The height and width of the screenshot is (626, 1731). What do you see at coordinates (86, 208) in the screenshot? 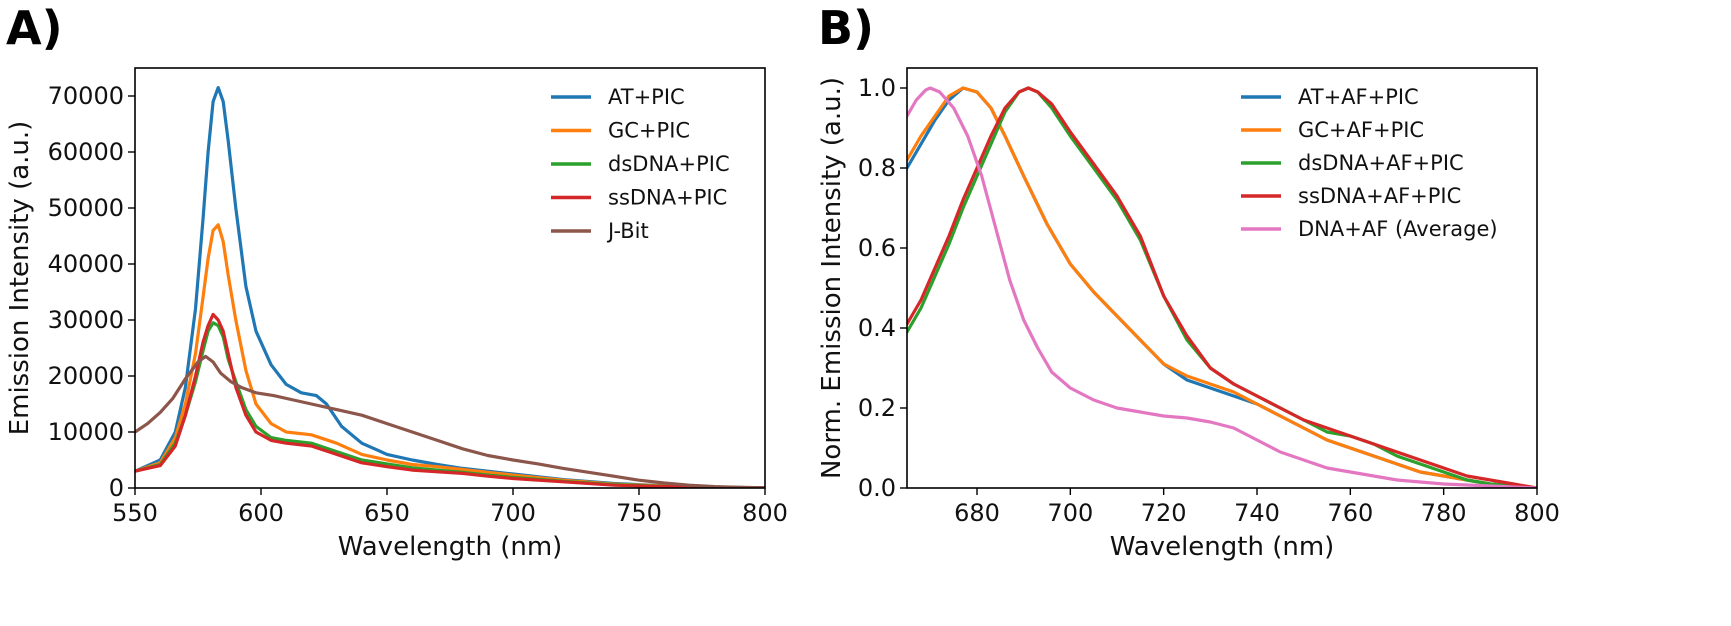
I see `panel-a-y-tick-label: 50000` at bounding box center [86, 208].